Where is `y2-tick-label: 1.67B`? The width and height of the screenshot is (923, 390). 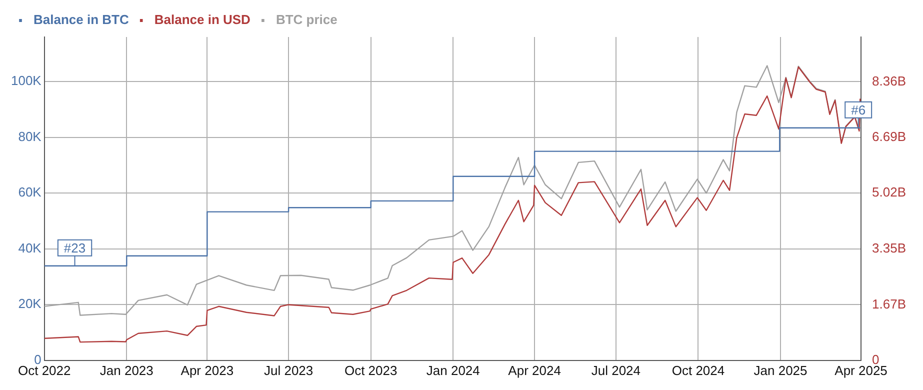 y2-tick-label: 1.67B is located at coordinates (889, 304).